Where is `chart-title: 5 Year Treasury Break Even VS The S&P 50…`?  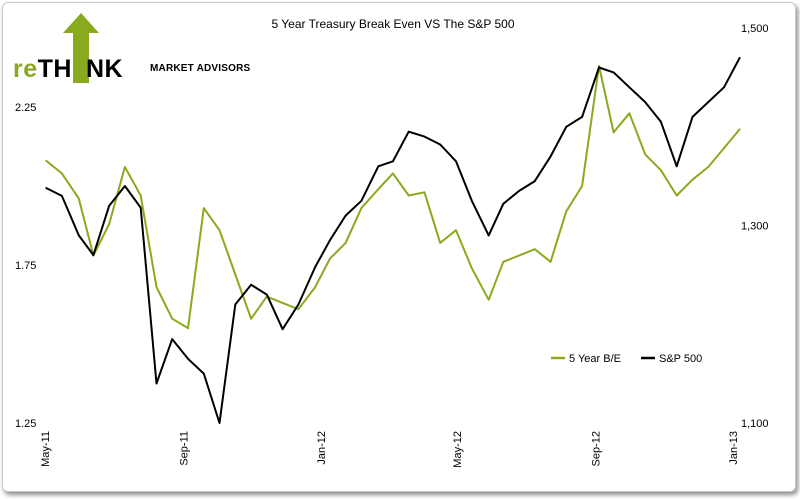 chart-title: 5 Year Treasury Break Even VS The S&P 50… is located at coordinates (393, 24).